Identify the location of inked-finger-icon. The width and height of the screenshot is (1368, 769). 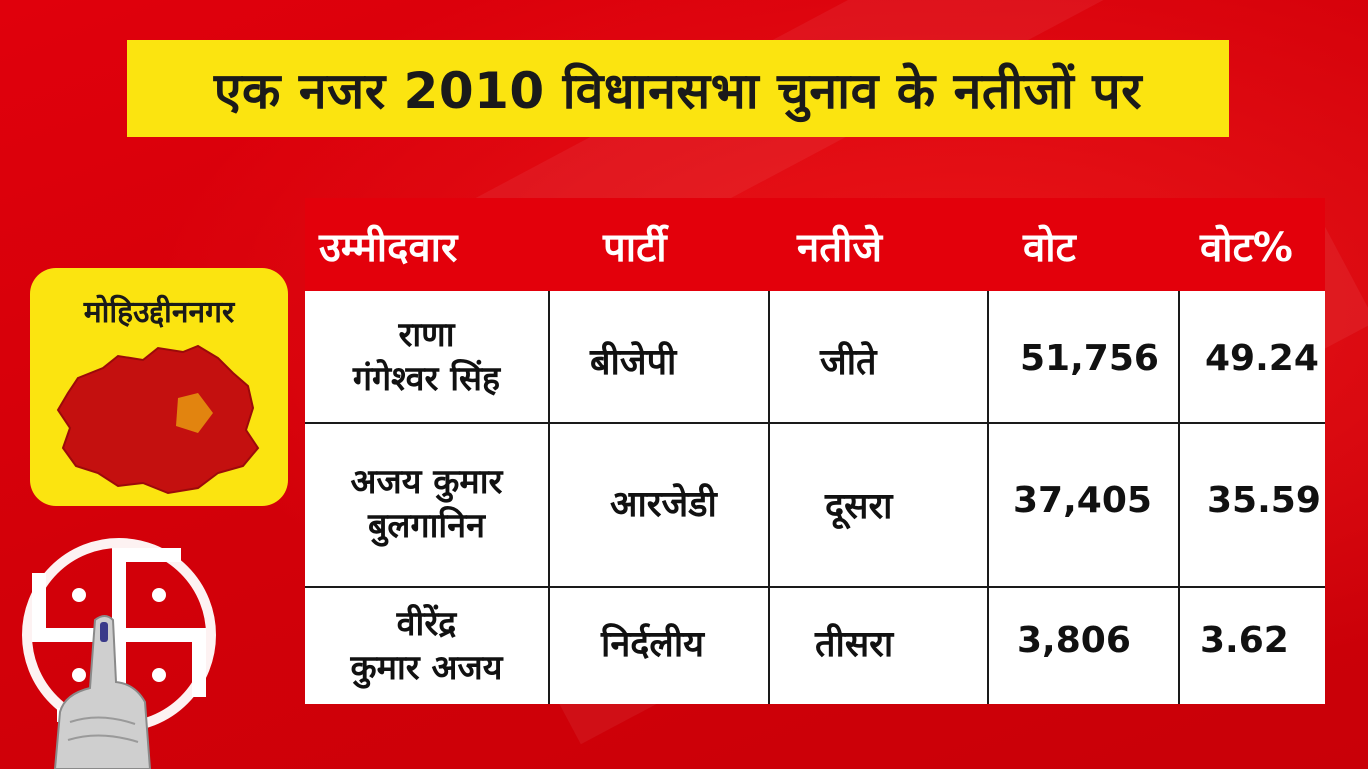
(102, 692).